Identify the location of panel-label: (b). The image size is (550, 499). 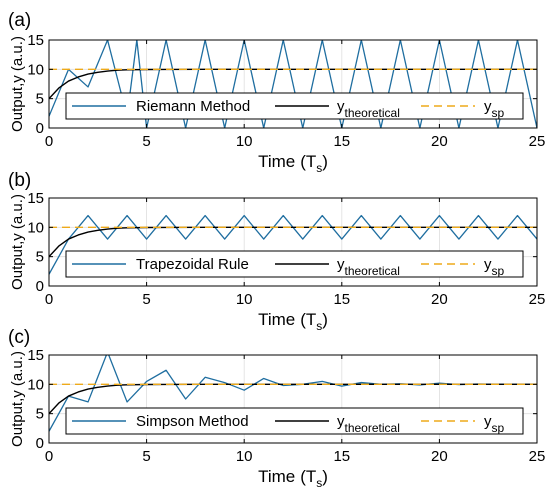
(19, 180).